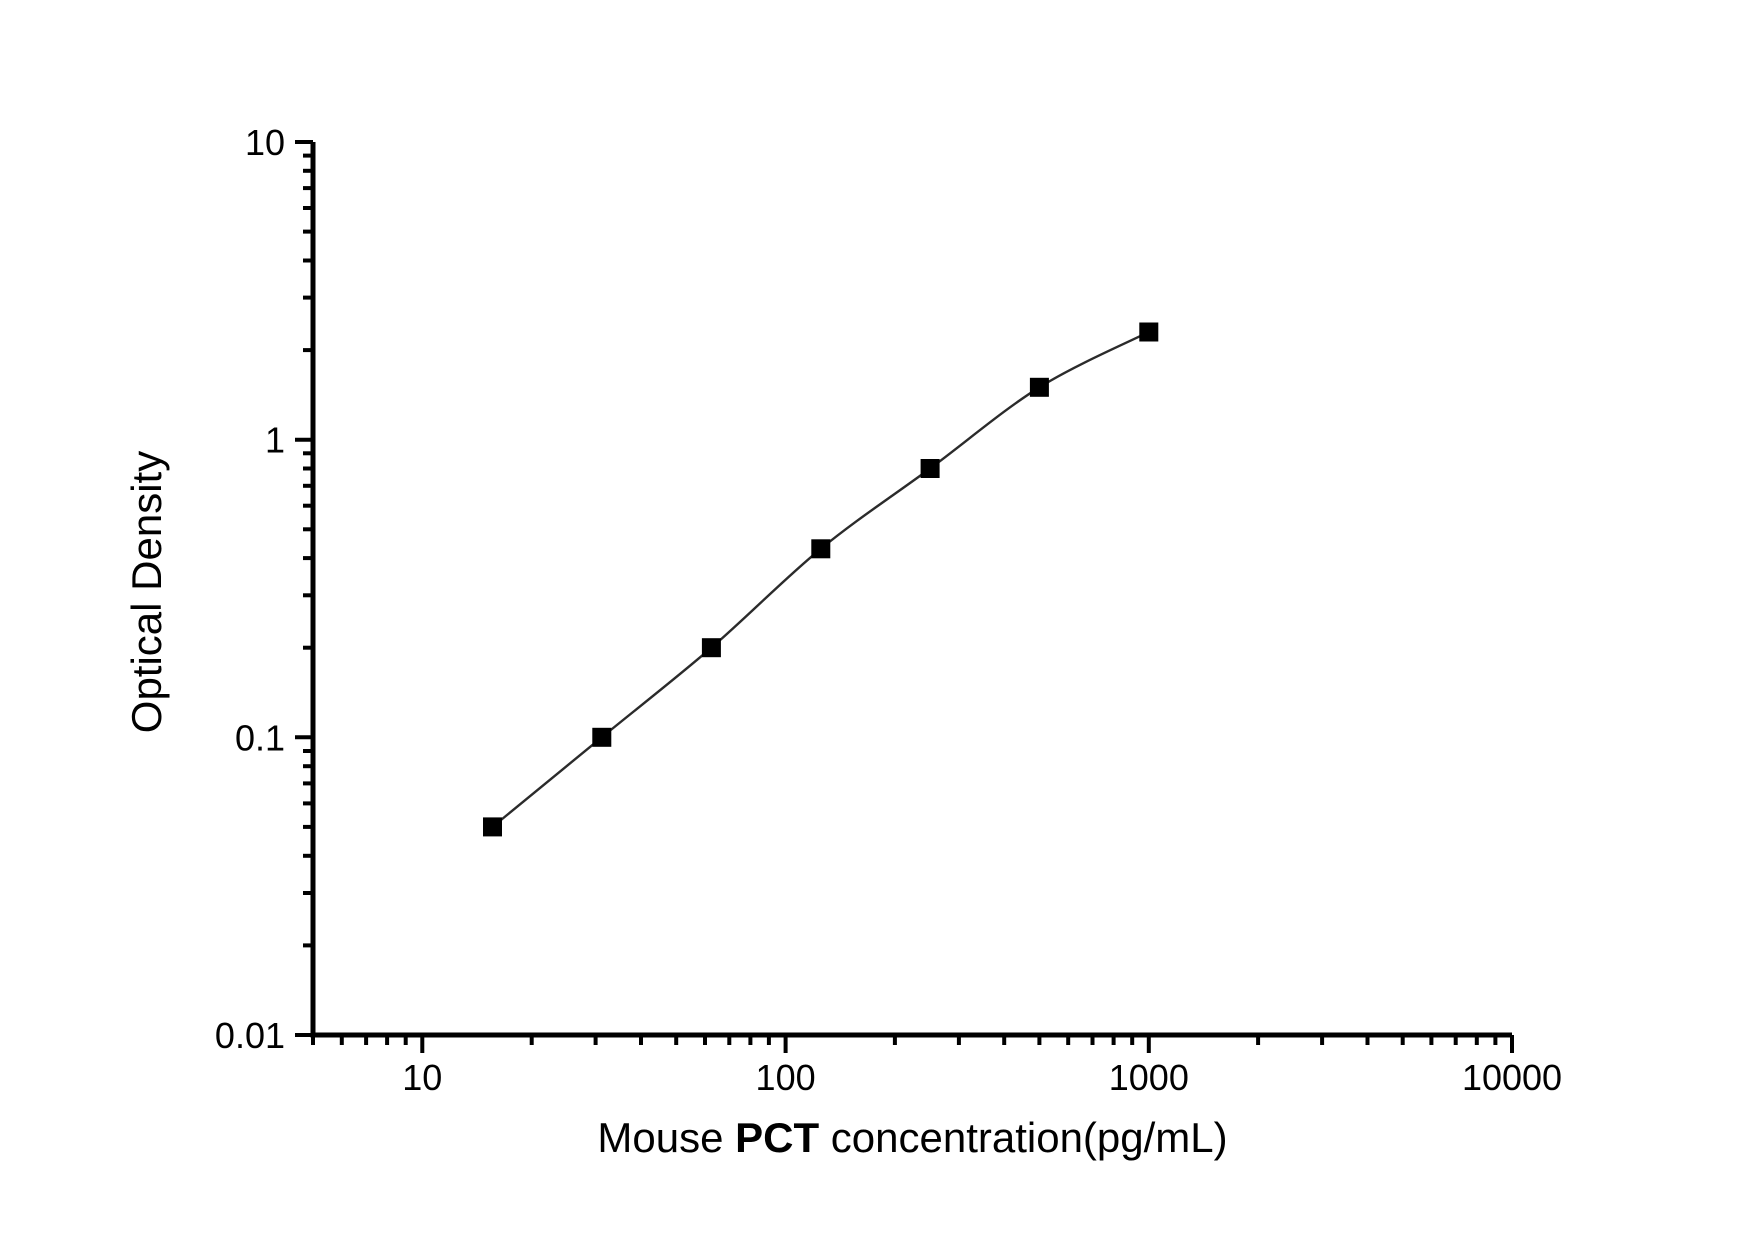 This screenshot has height=1240, width=1755. What do you see at coordinates (422, 1077) in the screenshot?
I see `x-axis-tick-label: 10` at bounding box center [422, 1077].